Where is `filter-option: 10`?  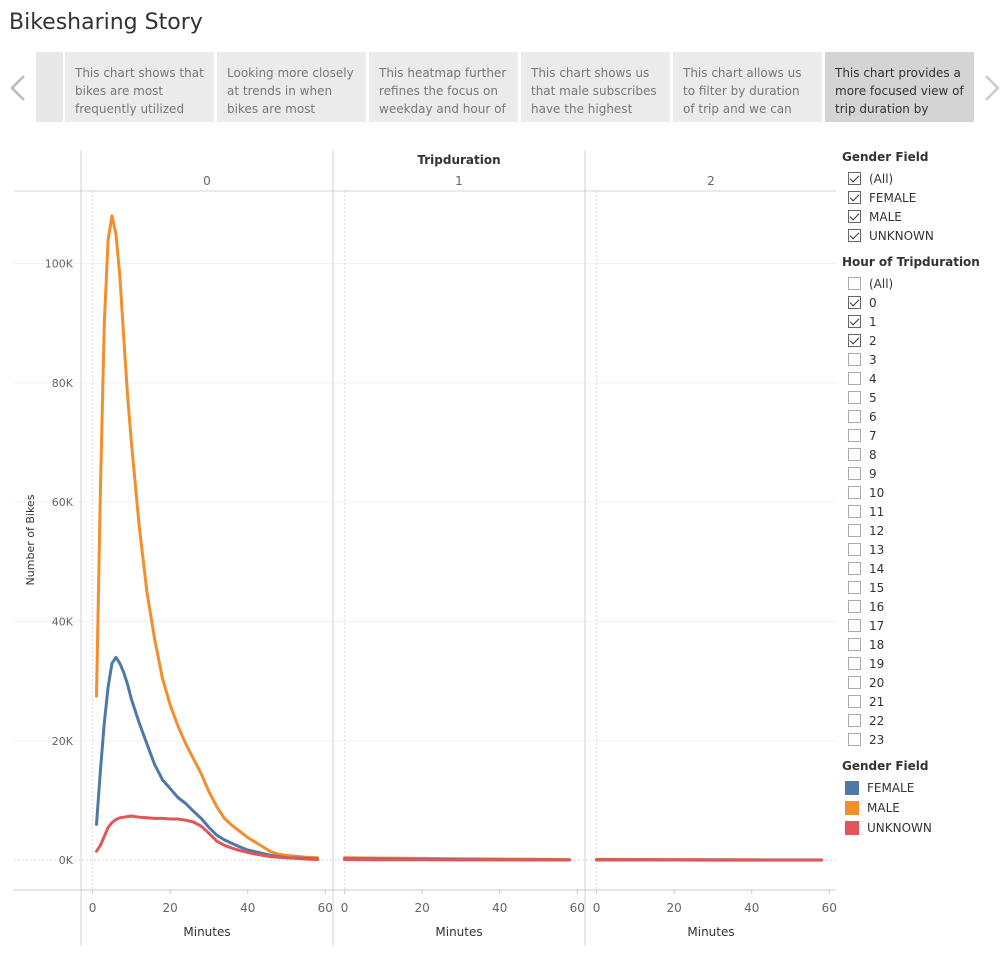
filter-option: 10 is located at coordinates (922, 492).